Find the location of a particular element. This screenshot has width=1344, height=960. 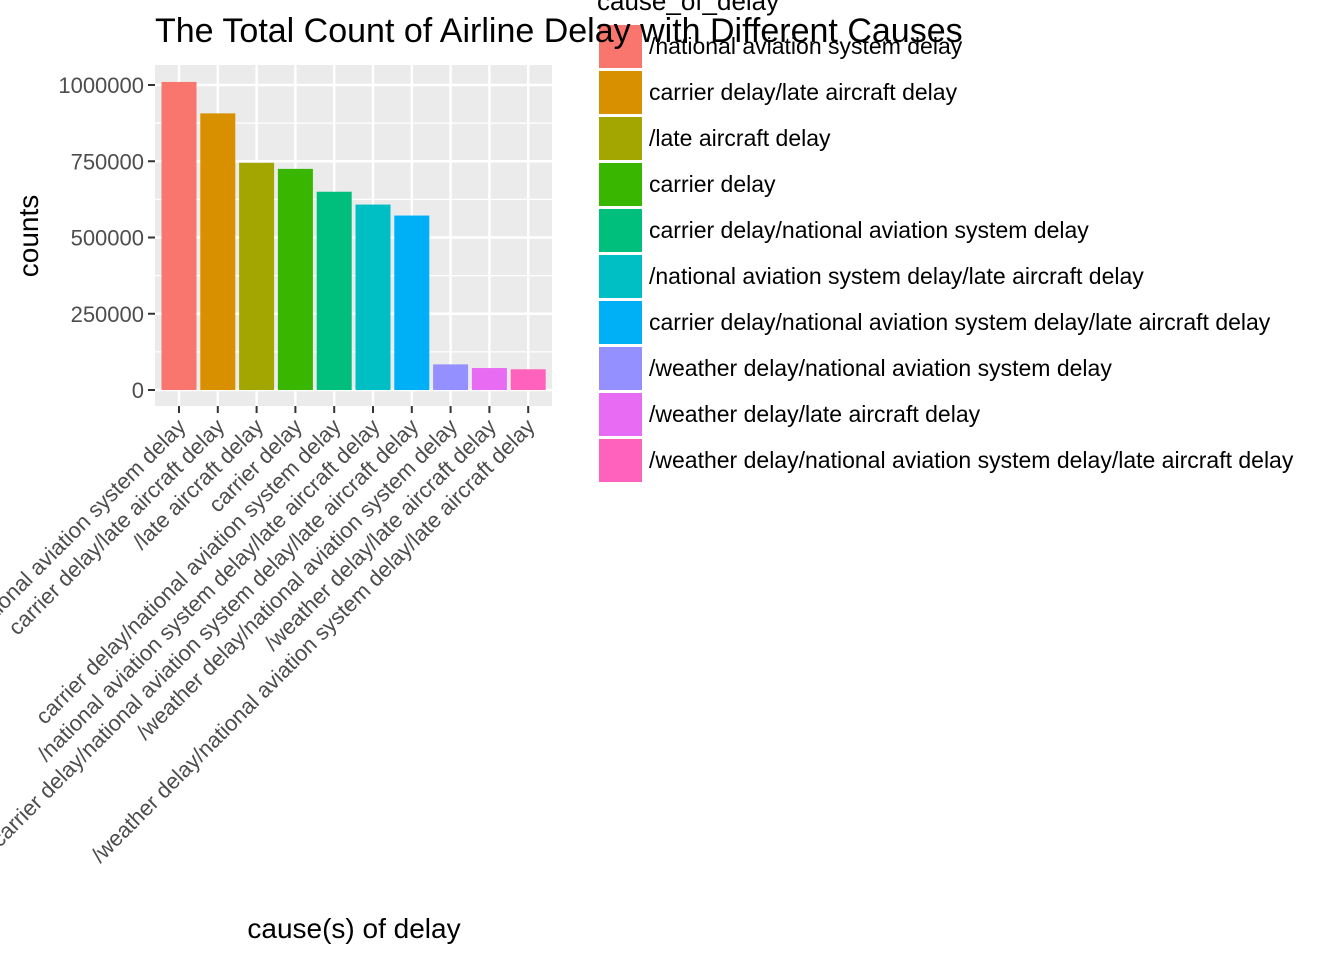

legend-label: /national aviation system delay is located at coordinates (806, 46).